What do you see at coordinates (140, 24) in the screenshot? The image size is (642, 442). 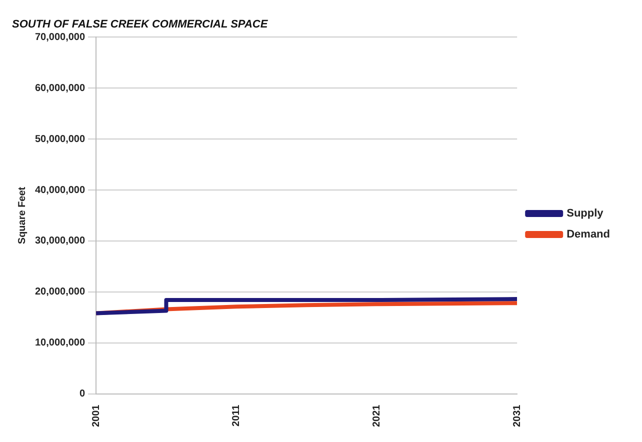 I see `chart-title: SOUTH OF FALSE CREEK COMMERCIAL SPACE` at bounding box center [140, 24].